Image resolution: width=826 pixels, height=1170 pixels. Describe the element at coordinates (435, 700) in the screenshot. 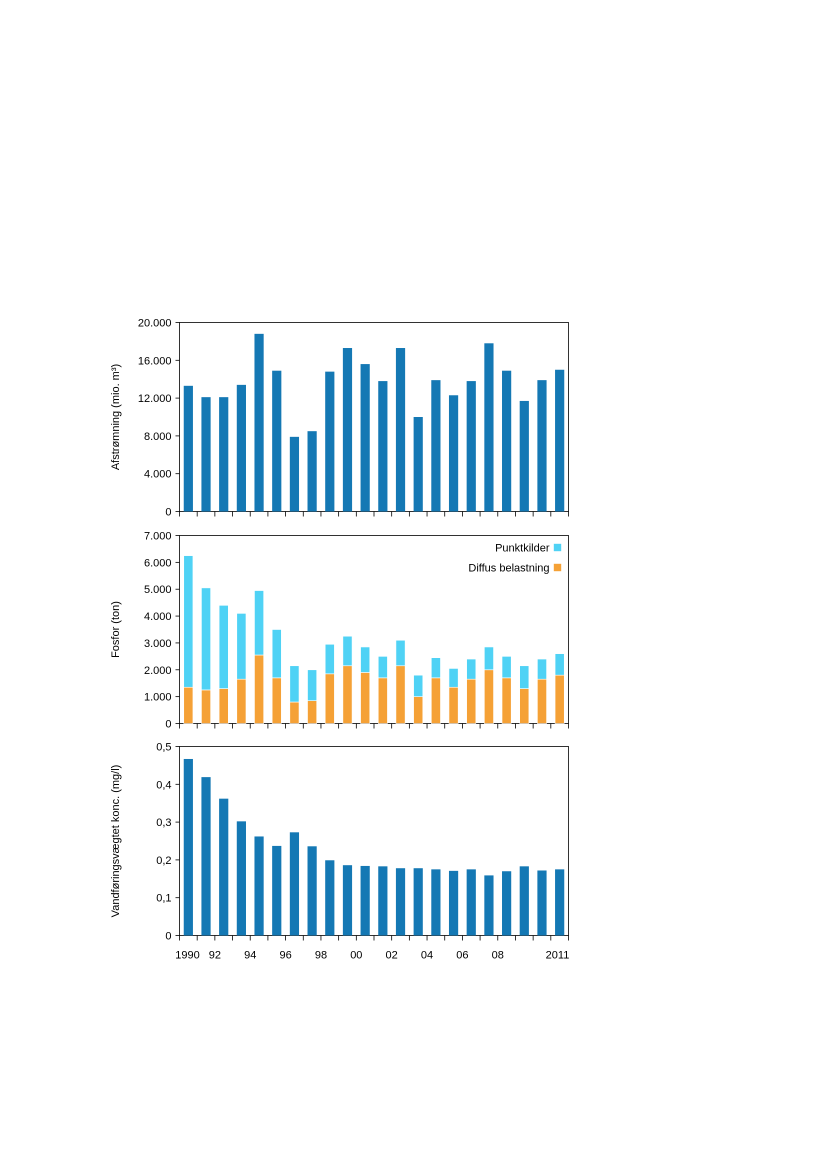

I see `bar-diffuse-2004` at that location.